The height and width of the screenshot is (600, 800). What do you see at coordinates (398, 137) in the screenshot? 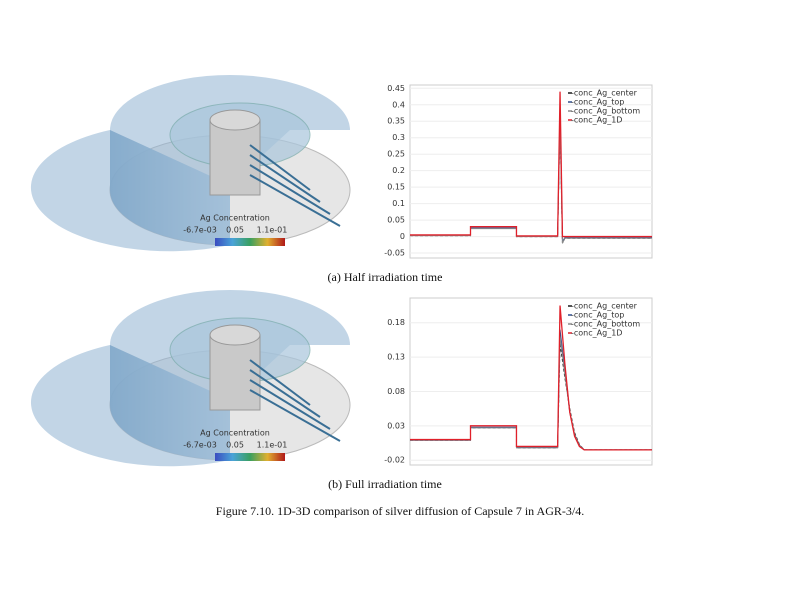
I see `y-tick-label: 0.3` at bounding box center [398, 137].